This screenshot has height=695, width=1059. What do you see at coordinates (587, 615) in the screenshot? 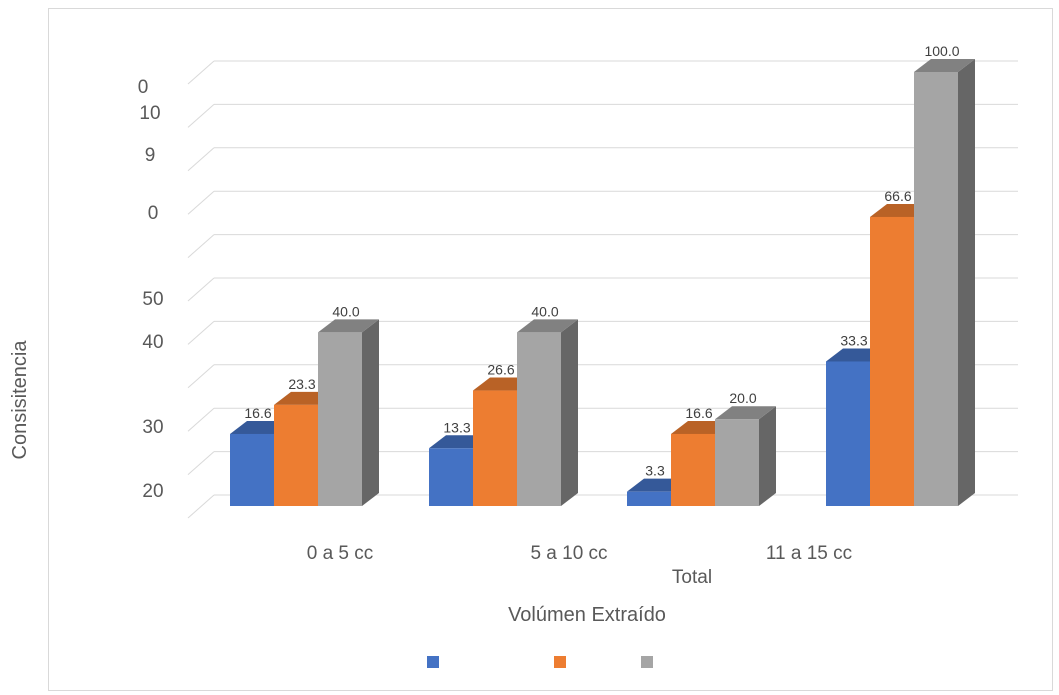
I see `x-axis-title: Volúmen Extraído` at bounding box center [587, 615].